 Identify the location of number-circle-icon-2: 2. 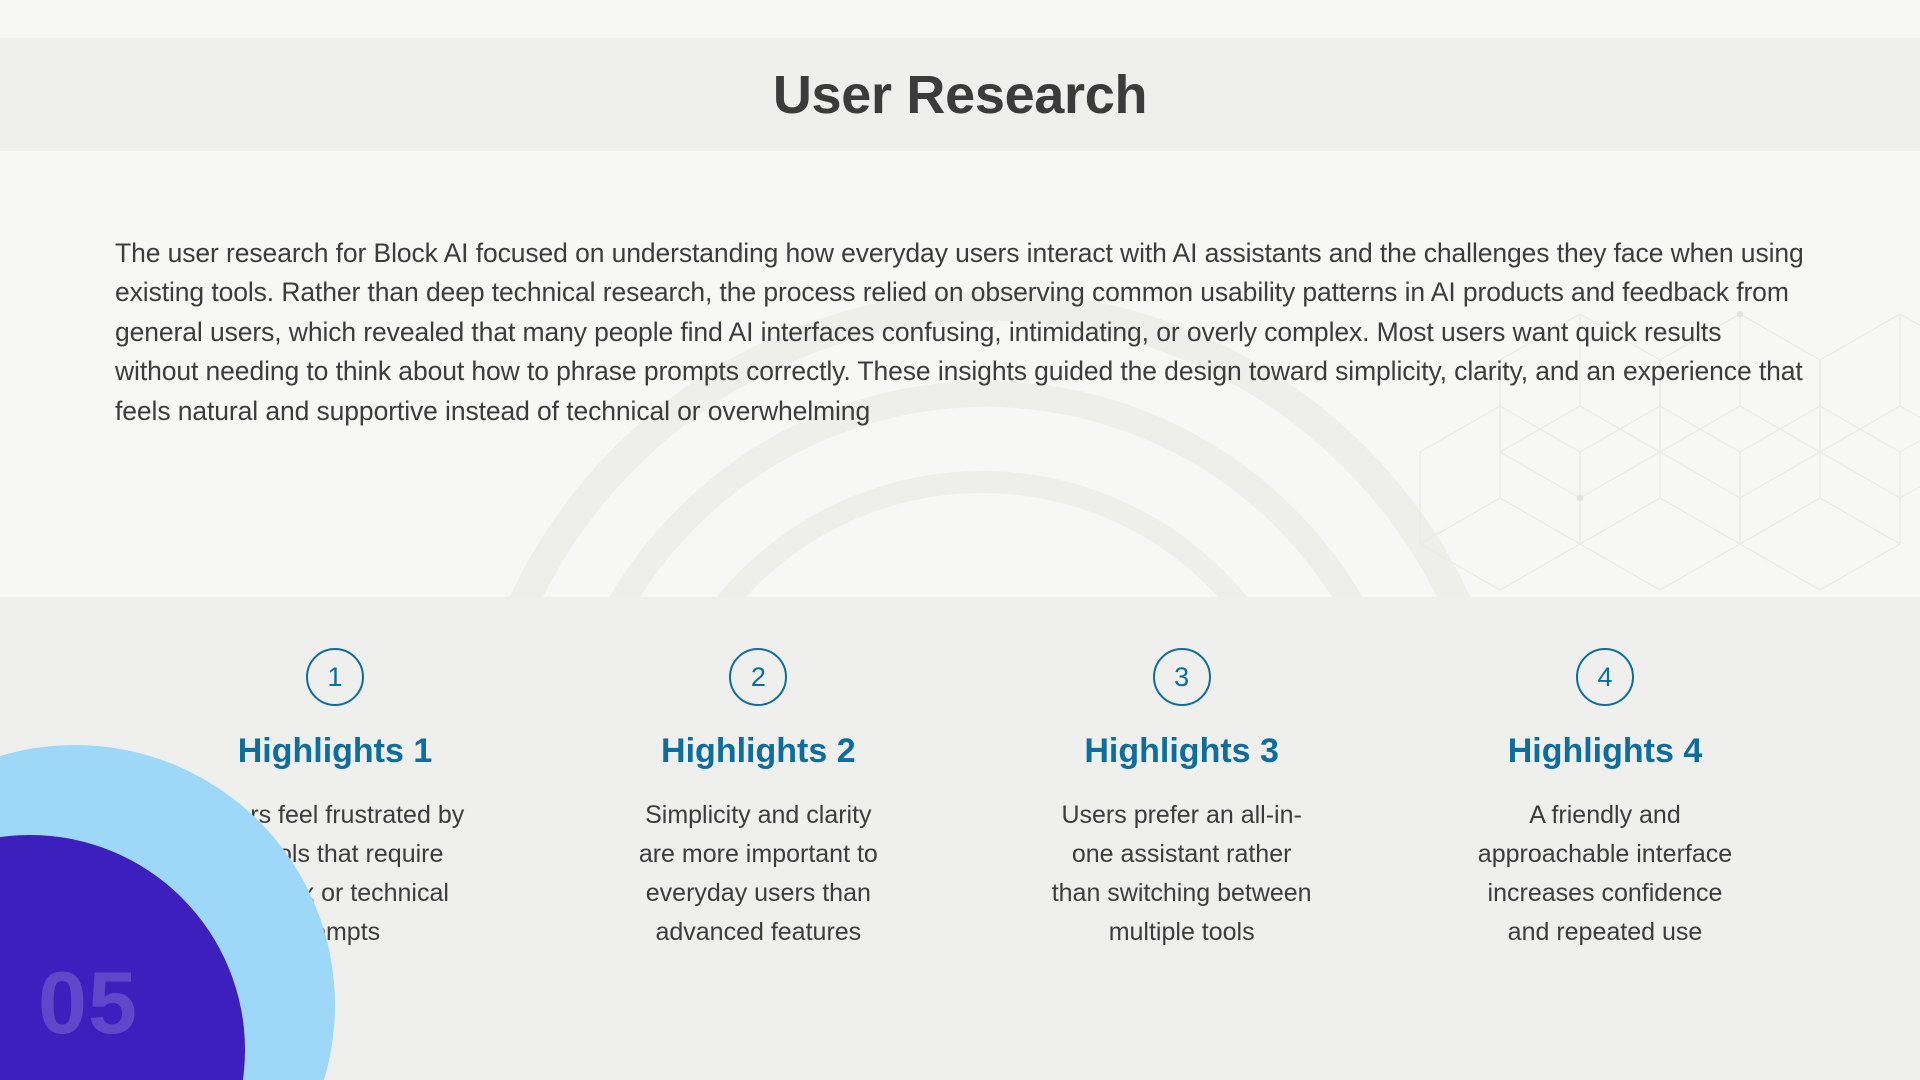
(758, 677).